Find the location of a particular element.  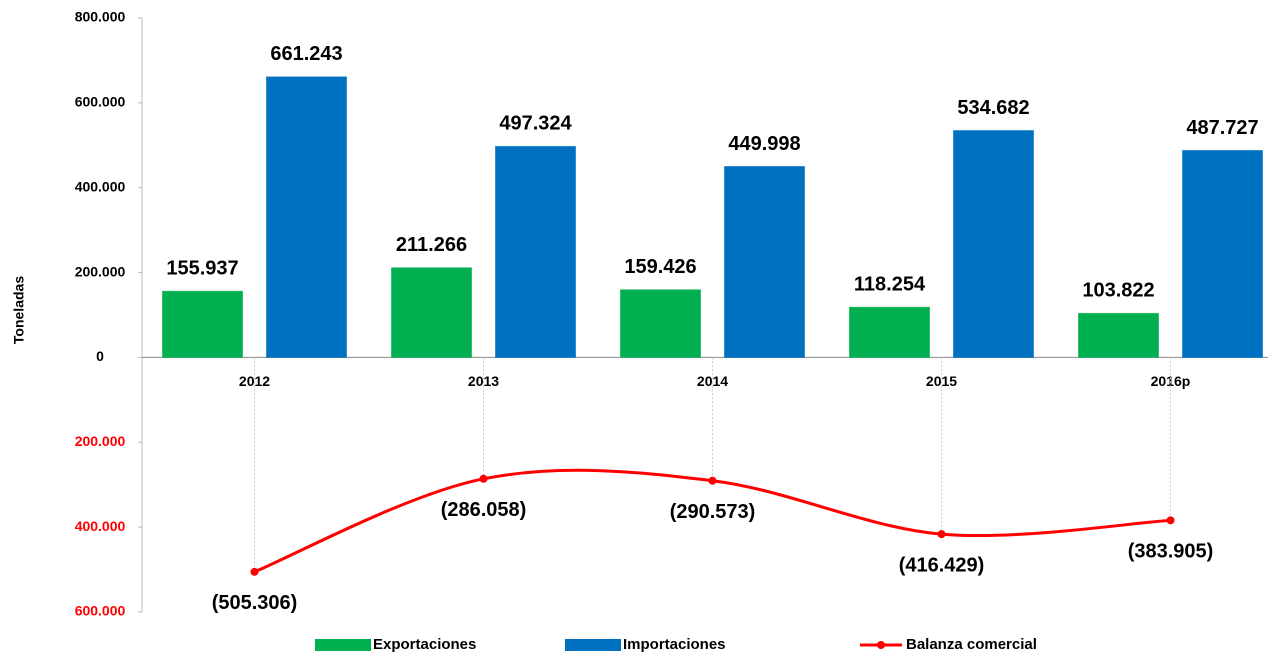

data-label: 103.822 is located at coordinates (1118, 291).